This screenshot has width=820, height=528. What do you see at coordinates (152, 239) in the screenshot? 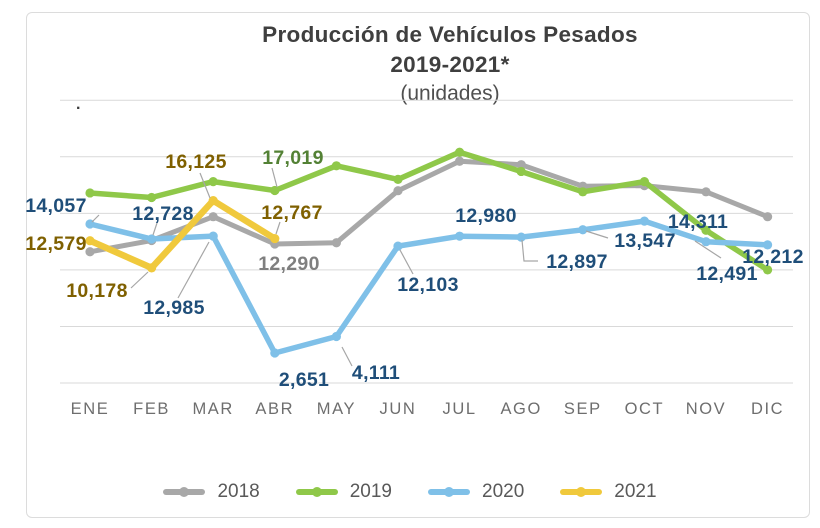
I see `point-2020-FEB` at bounding box center [152, 239].